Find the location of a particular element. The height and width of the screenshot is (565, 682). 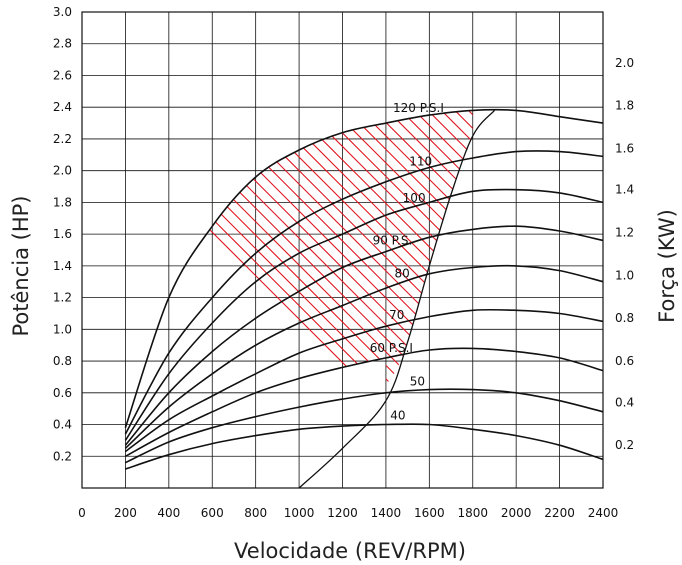

y-tick-label: 2.0 is located at coordinates (62, 171).